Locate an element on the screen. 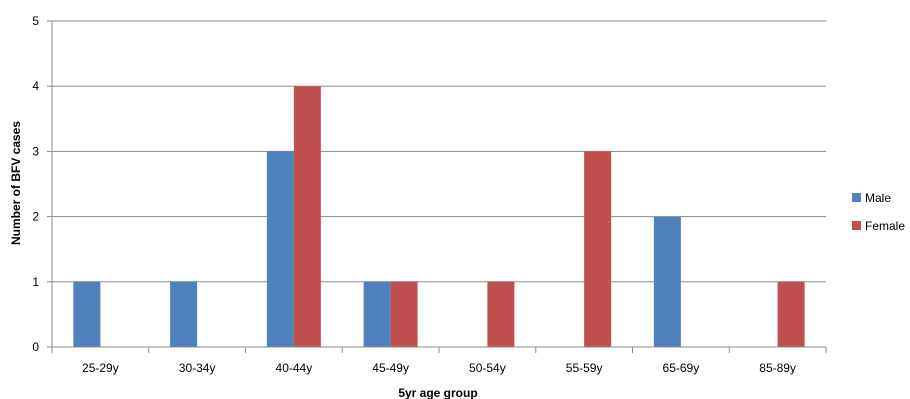 This screenshot has width=910, height=399. bar-female-55-59y is located at coordinates (598, 249).